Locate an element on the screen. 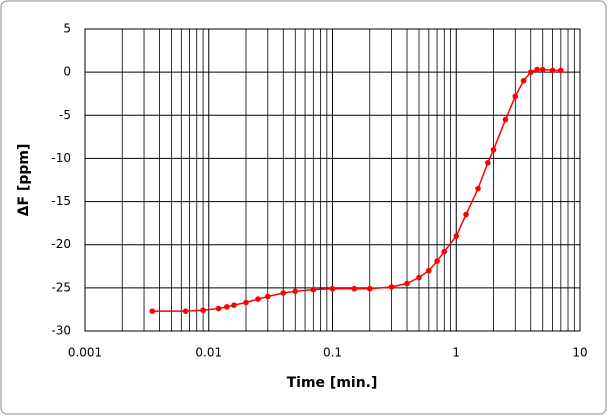  x-tick-label: 1 is located at coordinates (456, 353).